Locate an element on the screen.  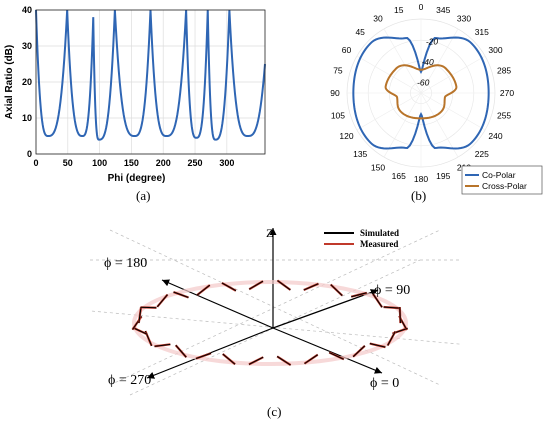
radial-tick-label: -60 is located at coordinates (423, 83).